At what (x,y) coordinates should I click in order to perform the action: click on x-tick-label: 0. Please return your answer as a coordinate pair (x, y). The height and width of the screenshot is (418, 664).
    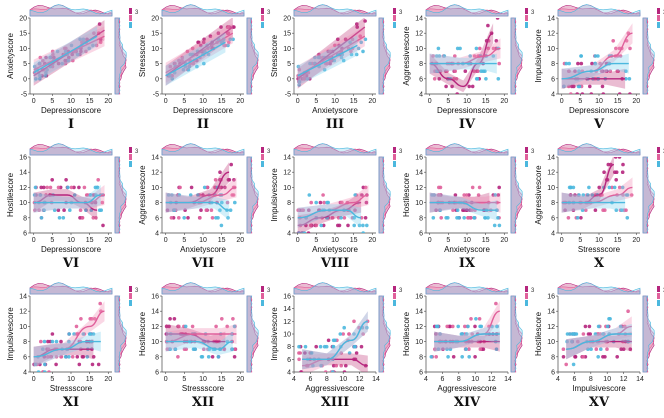
    Looking at the image, I should click on (298, 240).